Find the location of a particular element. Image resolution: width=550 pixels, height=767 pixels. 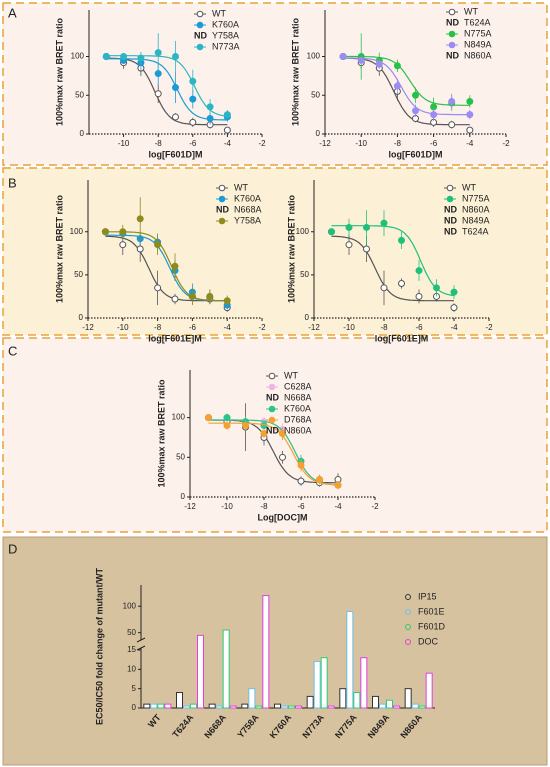

y-tick-label: 100 is located at coordinates (314, 56).